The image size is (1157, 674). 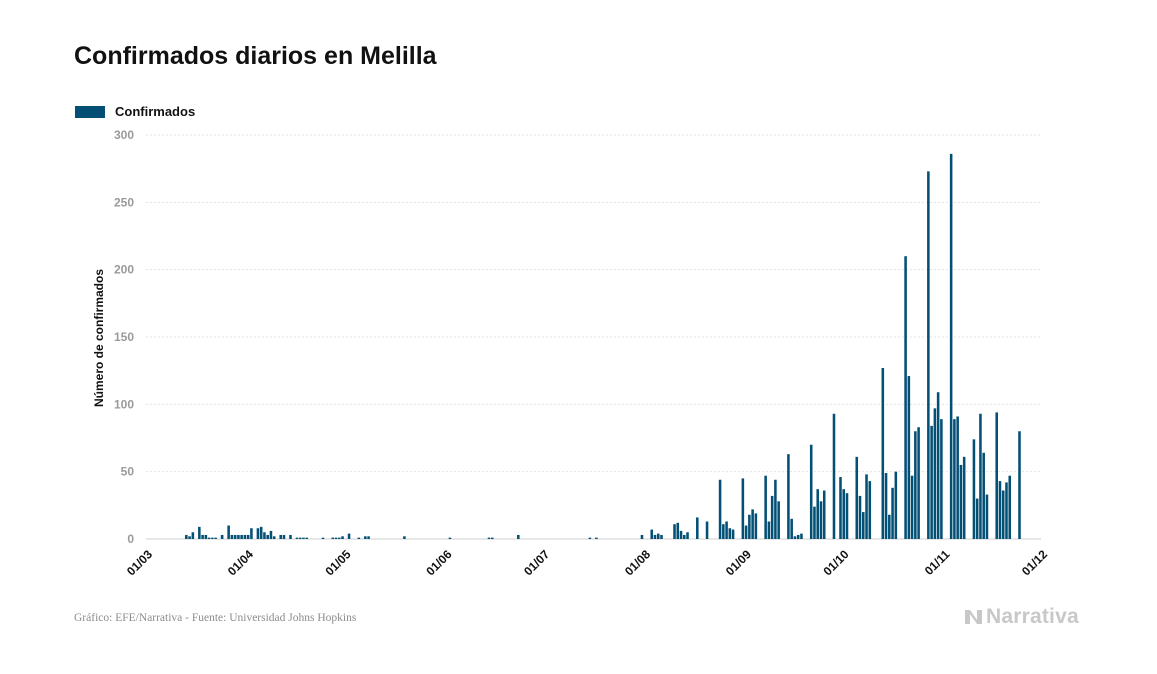 I want to click on x-tick-label: 01/04, so click(x=240, y=562).